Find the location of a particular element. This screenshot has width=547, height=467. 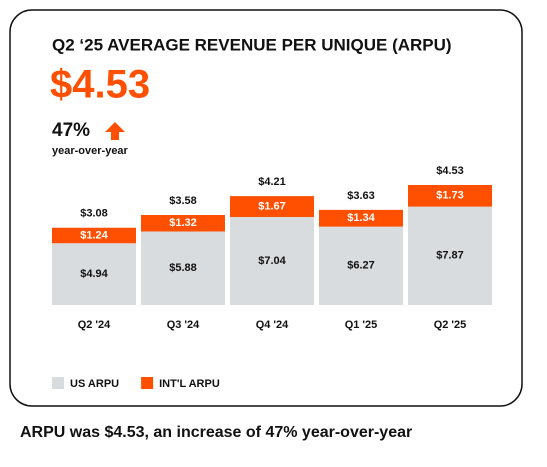

x-tick-label: Q3 '24 is located at coordinates (183, 325).